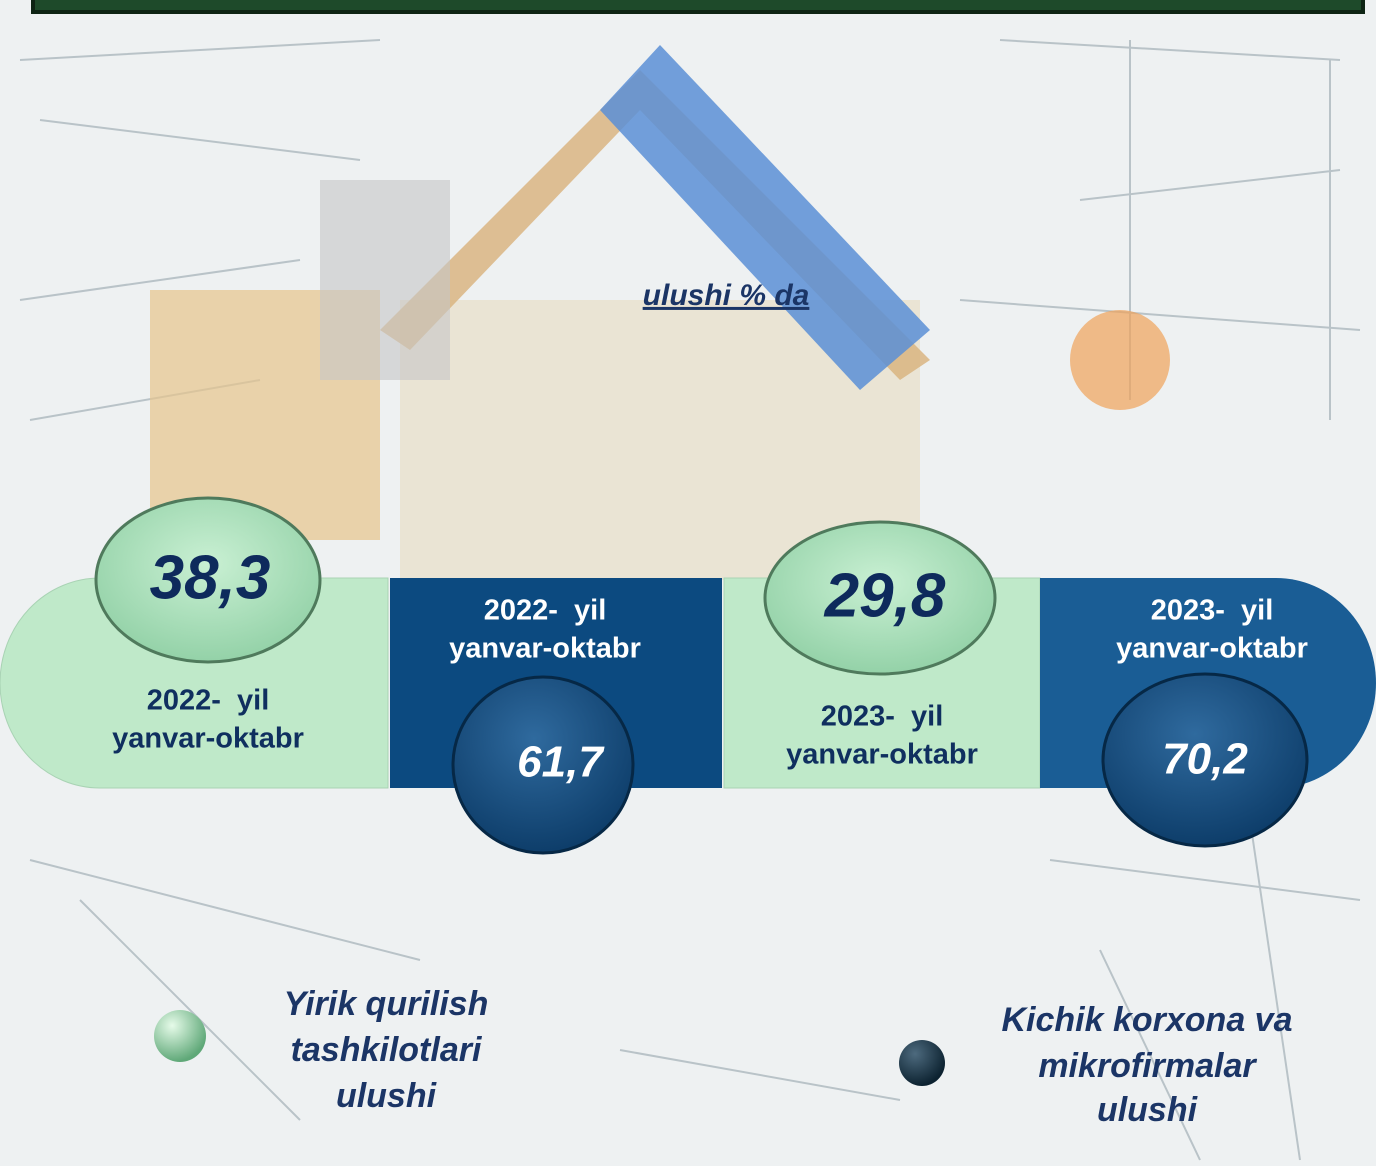 The width and height of the screenshot is (1376, 1166). What do you see at coordinates (387, 1050) in the screenshot?
I see `legend-text: tashkilotlari` at bounding box center [387, 1050].